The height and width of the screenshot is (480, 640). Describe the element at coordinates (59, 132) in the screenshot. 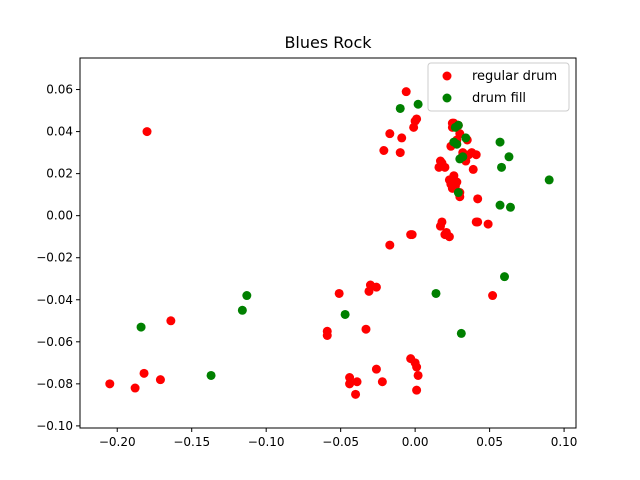

I see `y-tick-label: 0.04` at that location.